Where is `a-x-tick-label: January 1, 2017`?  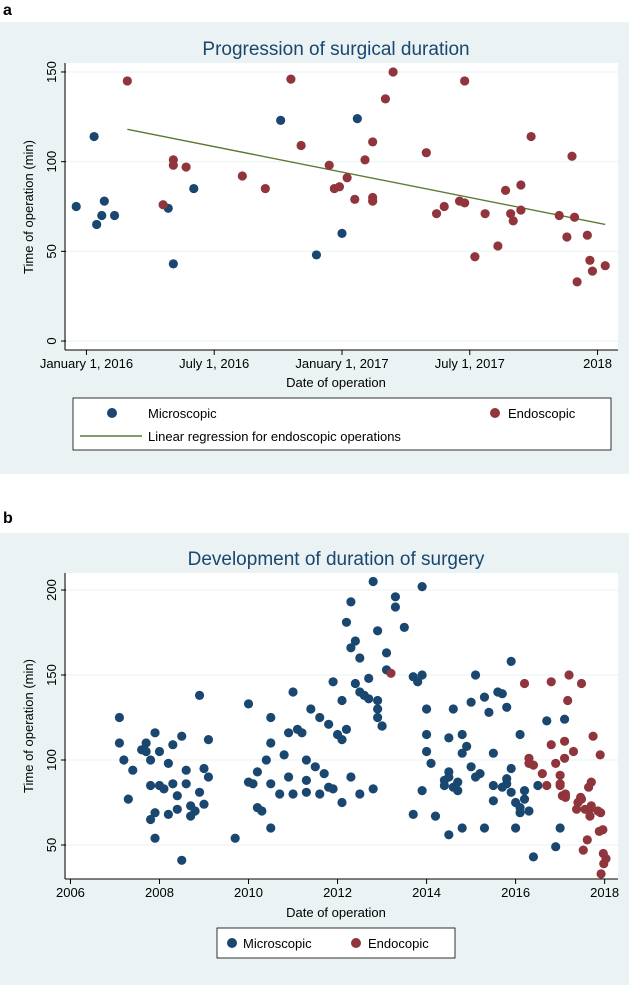
a-x-tick-label: January 1, 2017 is located at coordinates (341, 363).